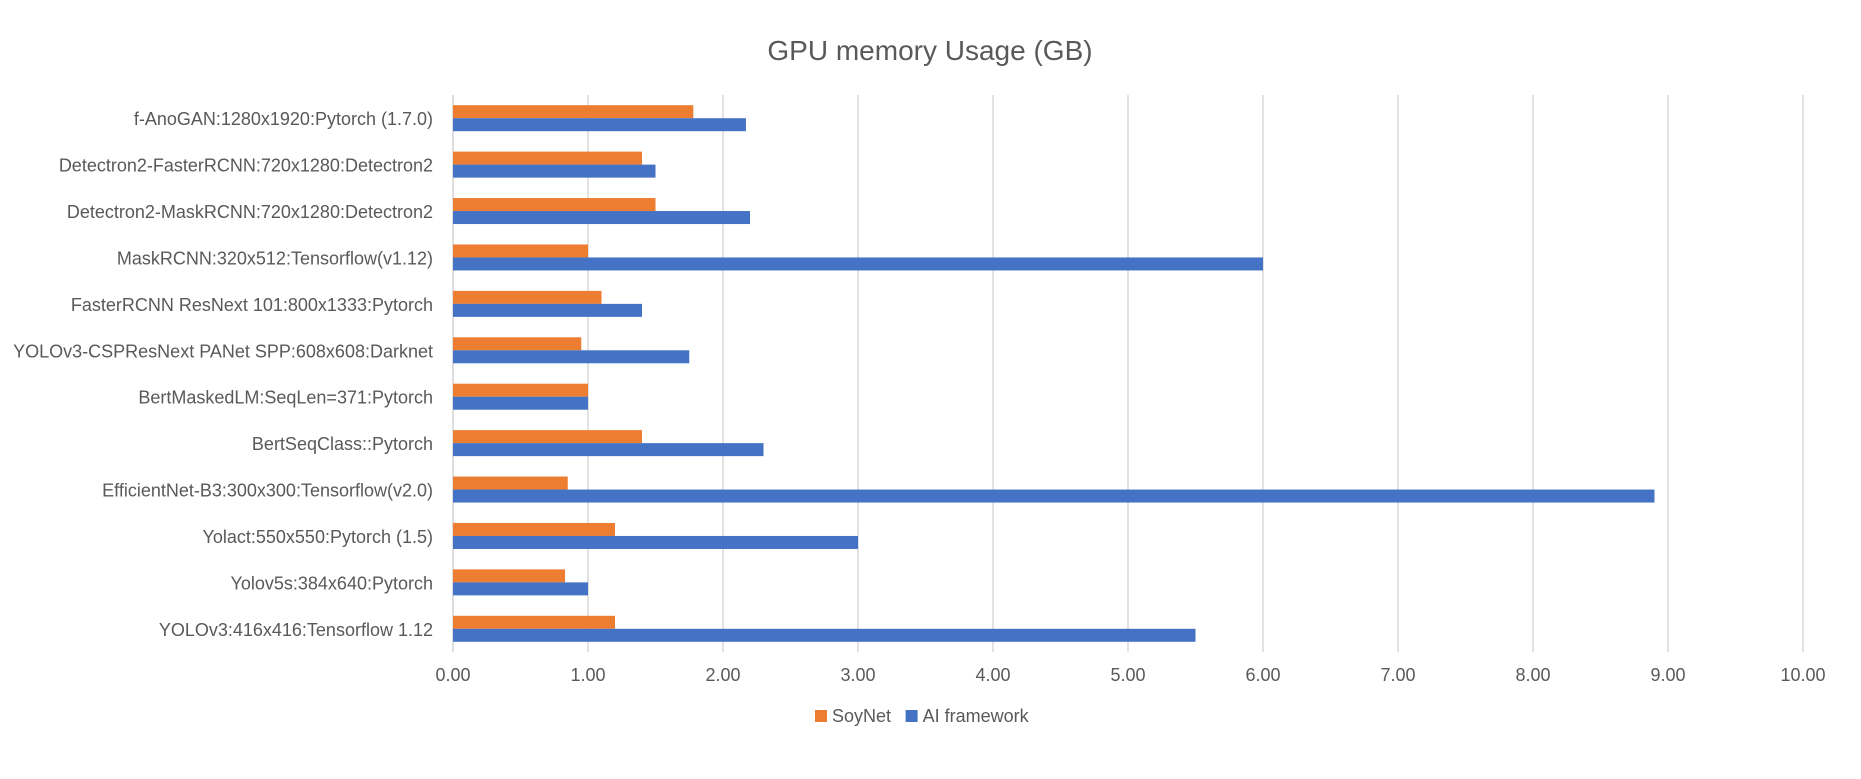  Describe the element at coordinates (1667, 675) in the screenshot. I see `x-tick-label: 9.00` at that location.